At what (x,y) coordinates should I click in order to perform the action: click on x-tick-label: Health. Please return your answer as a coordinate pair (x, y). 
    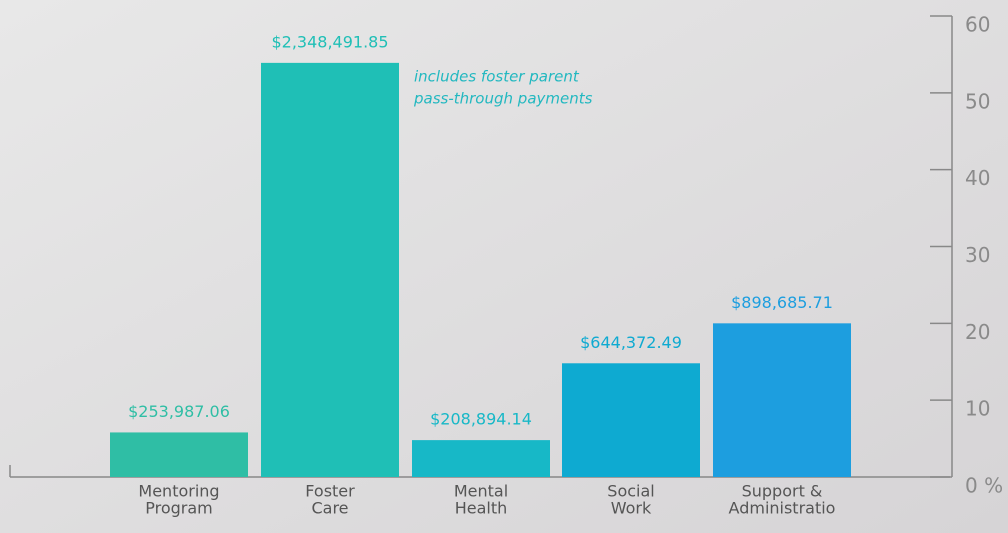
    Looking at the image, I should click on (481, 508).